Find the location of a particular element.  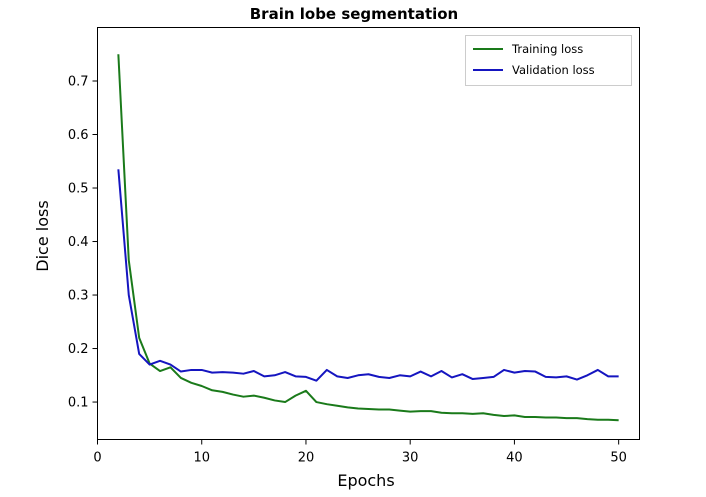

y-tick-label: 0.4 is located at coordinates (78, 242).